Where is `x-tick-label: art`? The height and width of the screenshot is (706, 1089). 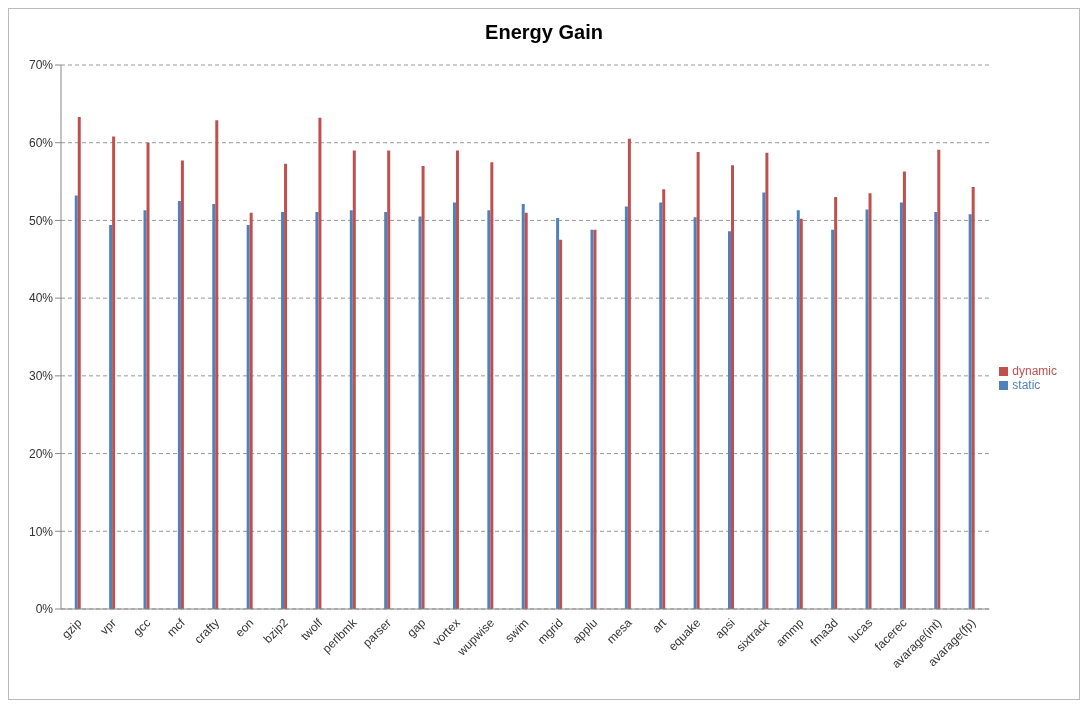
x-tick-label: art is located at coordinates (659, 625).